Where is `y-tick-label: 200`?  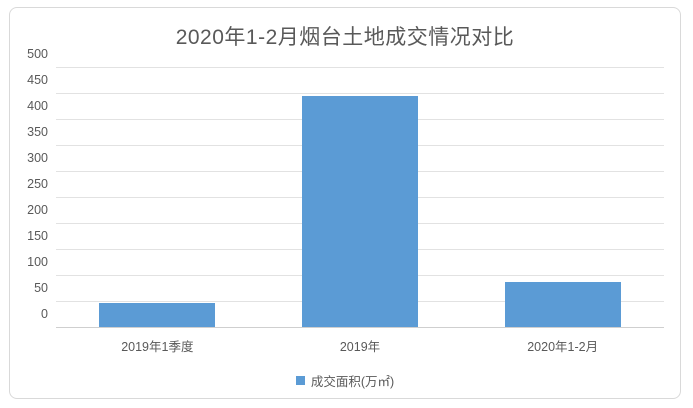
y-tick-label: 200 is located at coordinates (37, 210).